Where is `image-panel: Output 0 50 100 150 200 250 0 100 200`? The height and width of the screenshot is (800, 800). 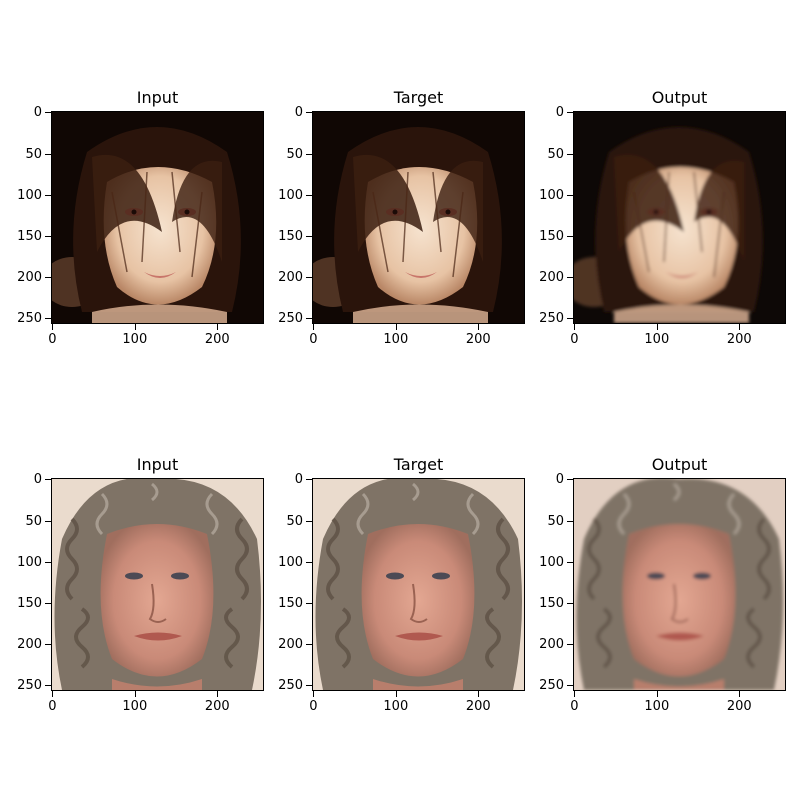
image-panel: Output 0 50 100 150 200 250 0 100 200 is located at coordinates (662, 584).